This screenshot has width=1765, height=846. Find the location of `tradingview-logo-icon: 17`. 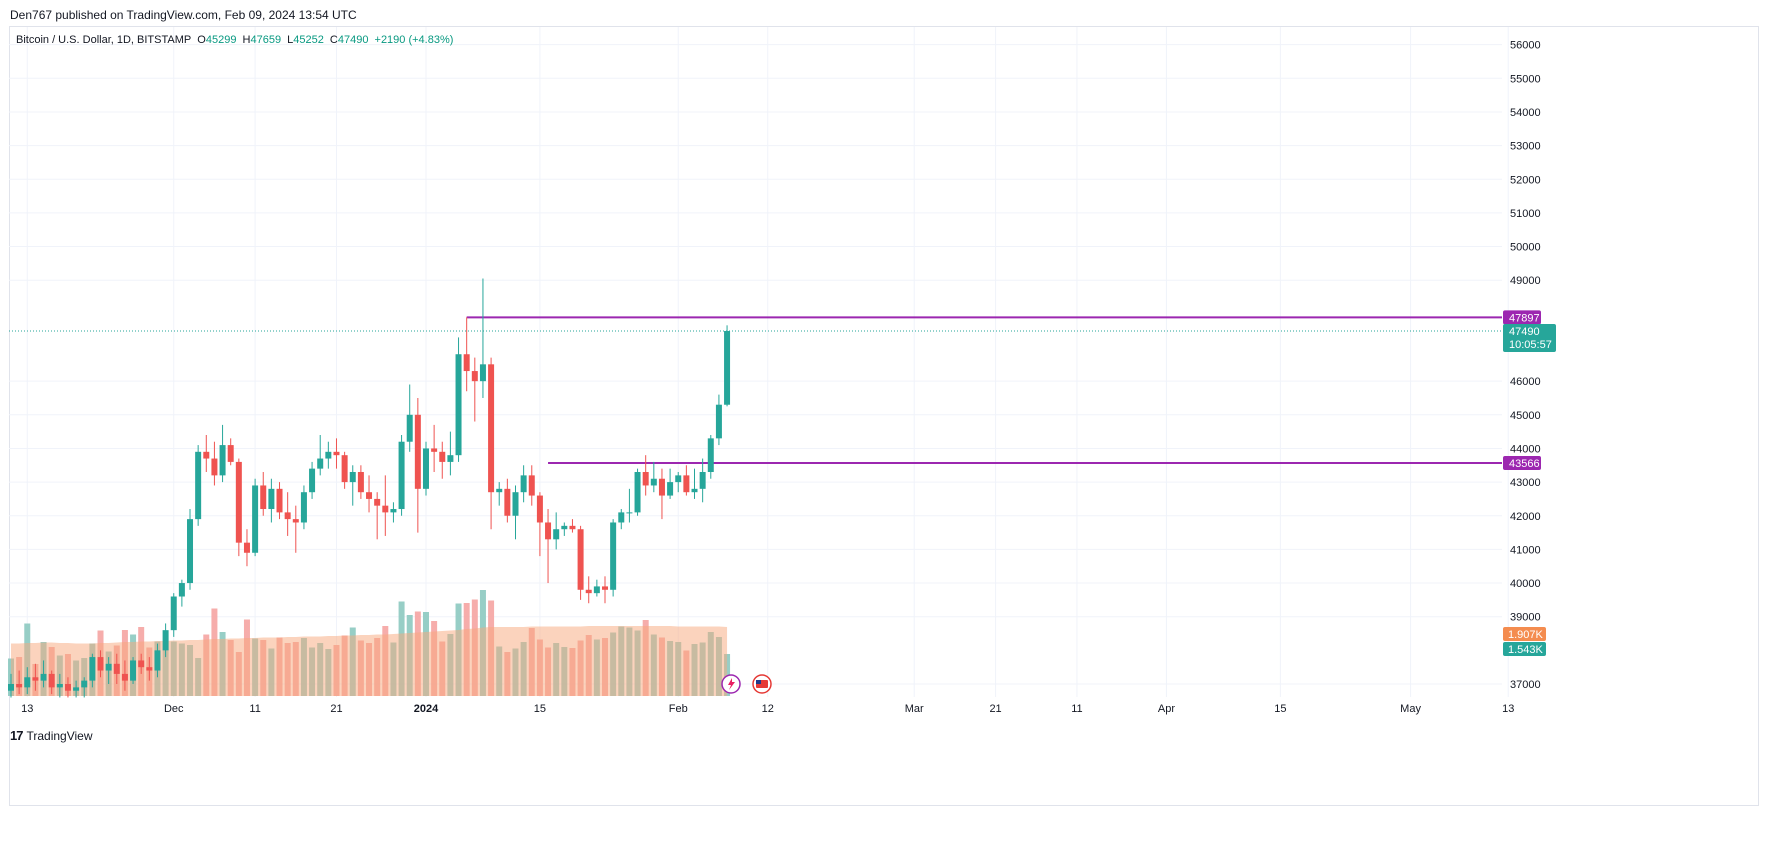

tradingview-logo-icon: 17 is located at coordinates (17, 735).